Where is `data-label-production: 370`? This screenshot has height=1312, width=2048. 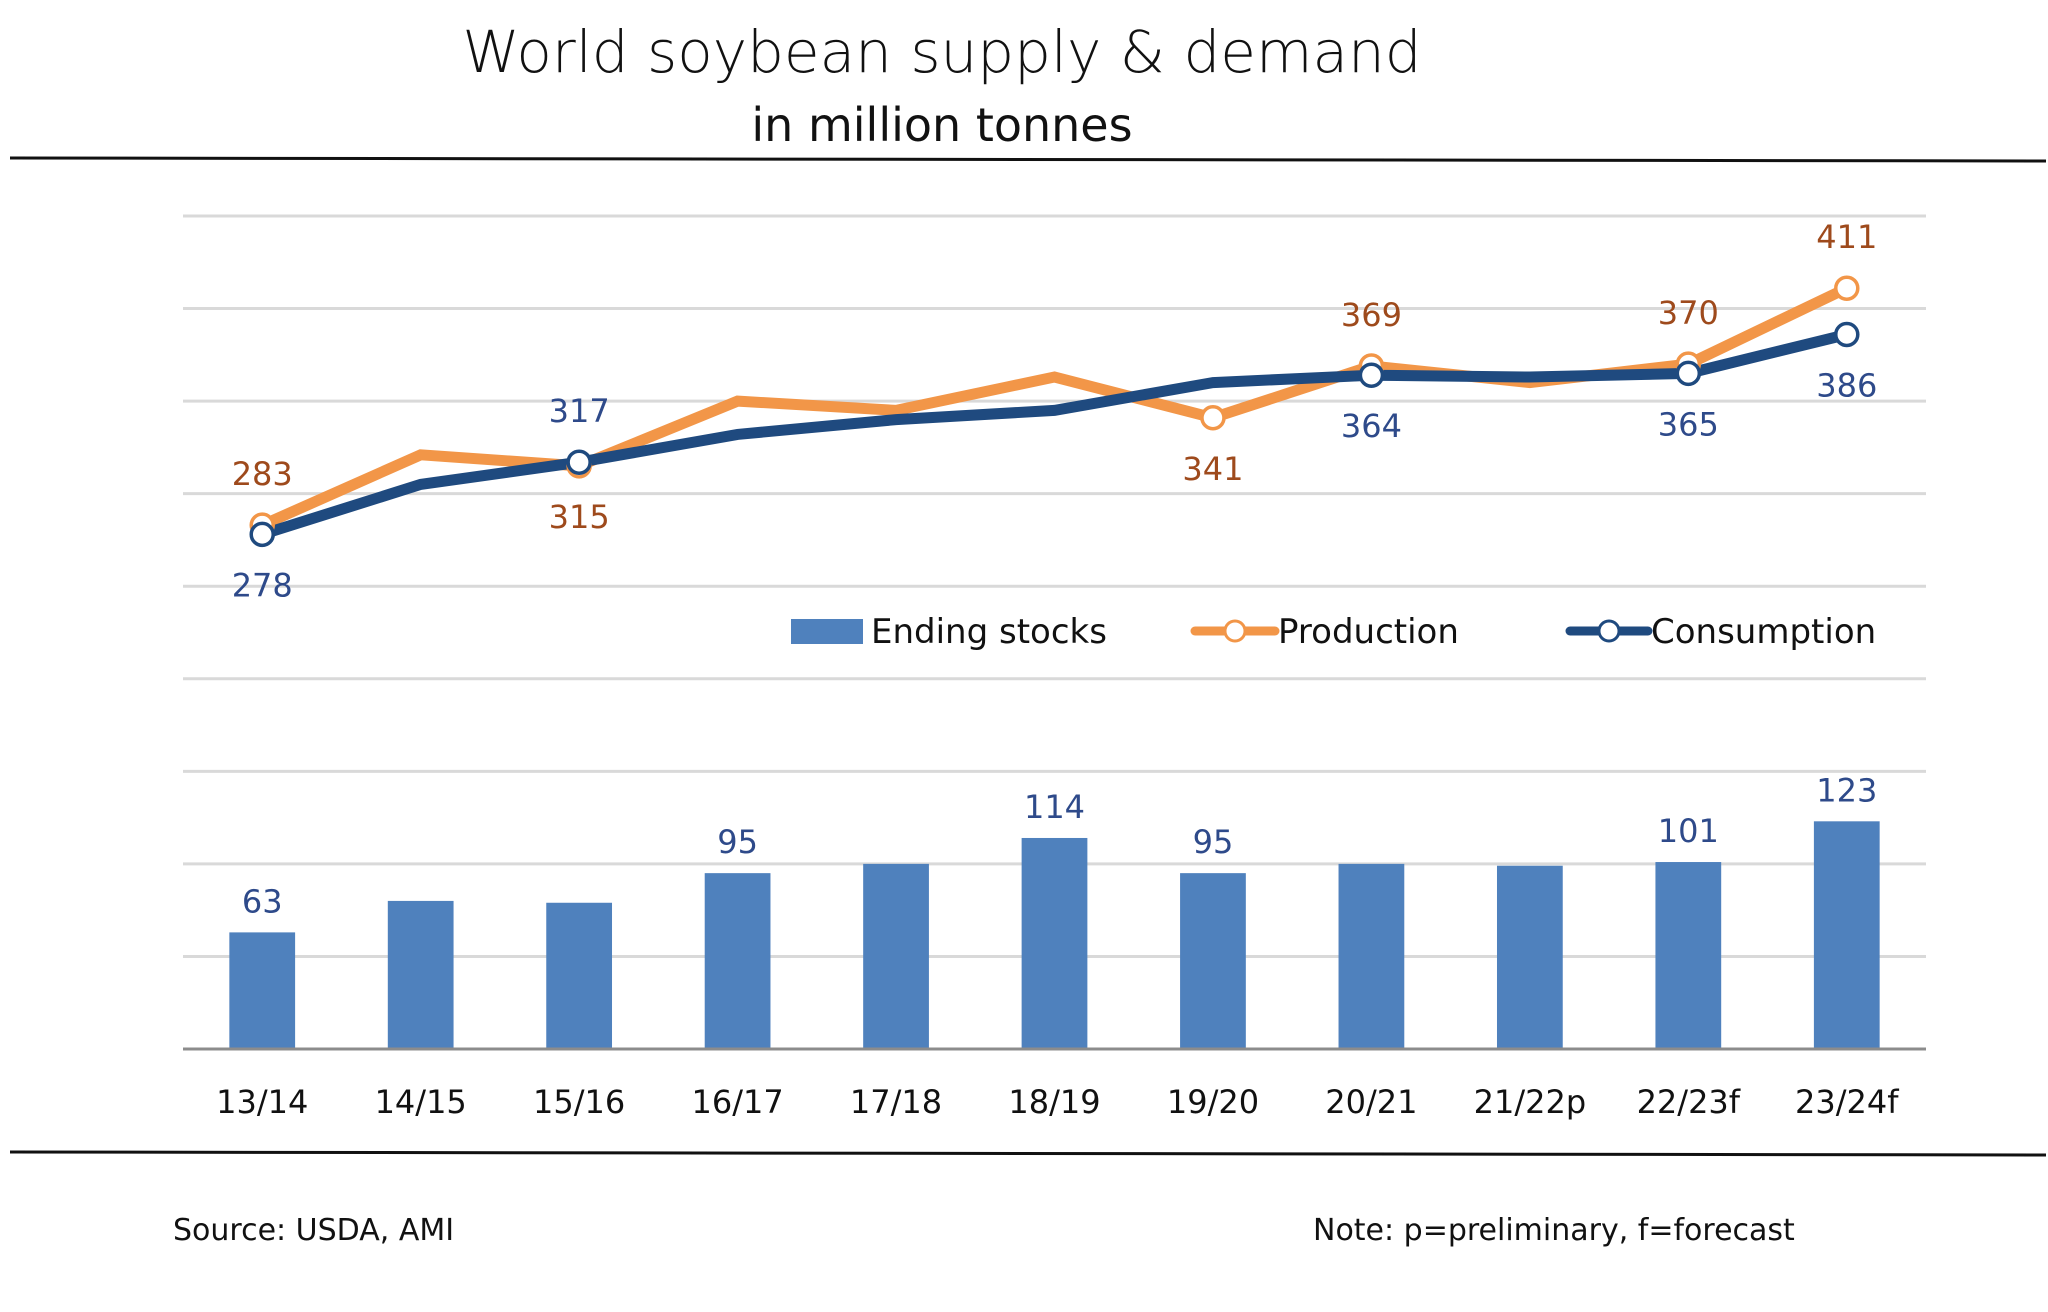 data-label-production: 370 is located at coordinates (1688, 313).